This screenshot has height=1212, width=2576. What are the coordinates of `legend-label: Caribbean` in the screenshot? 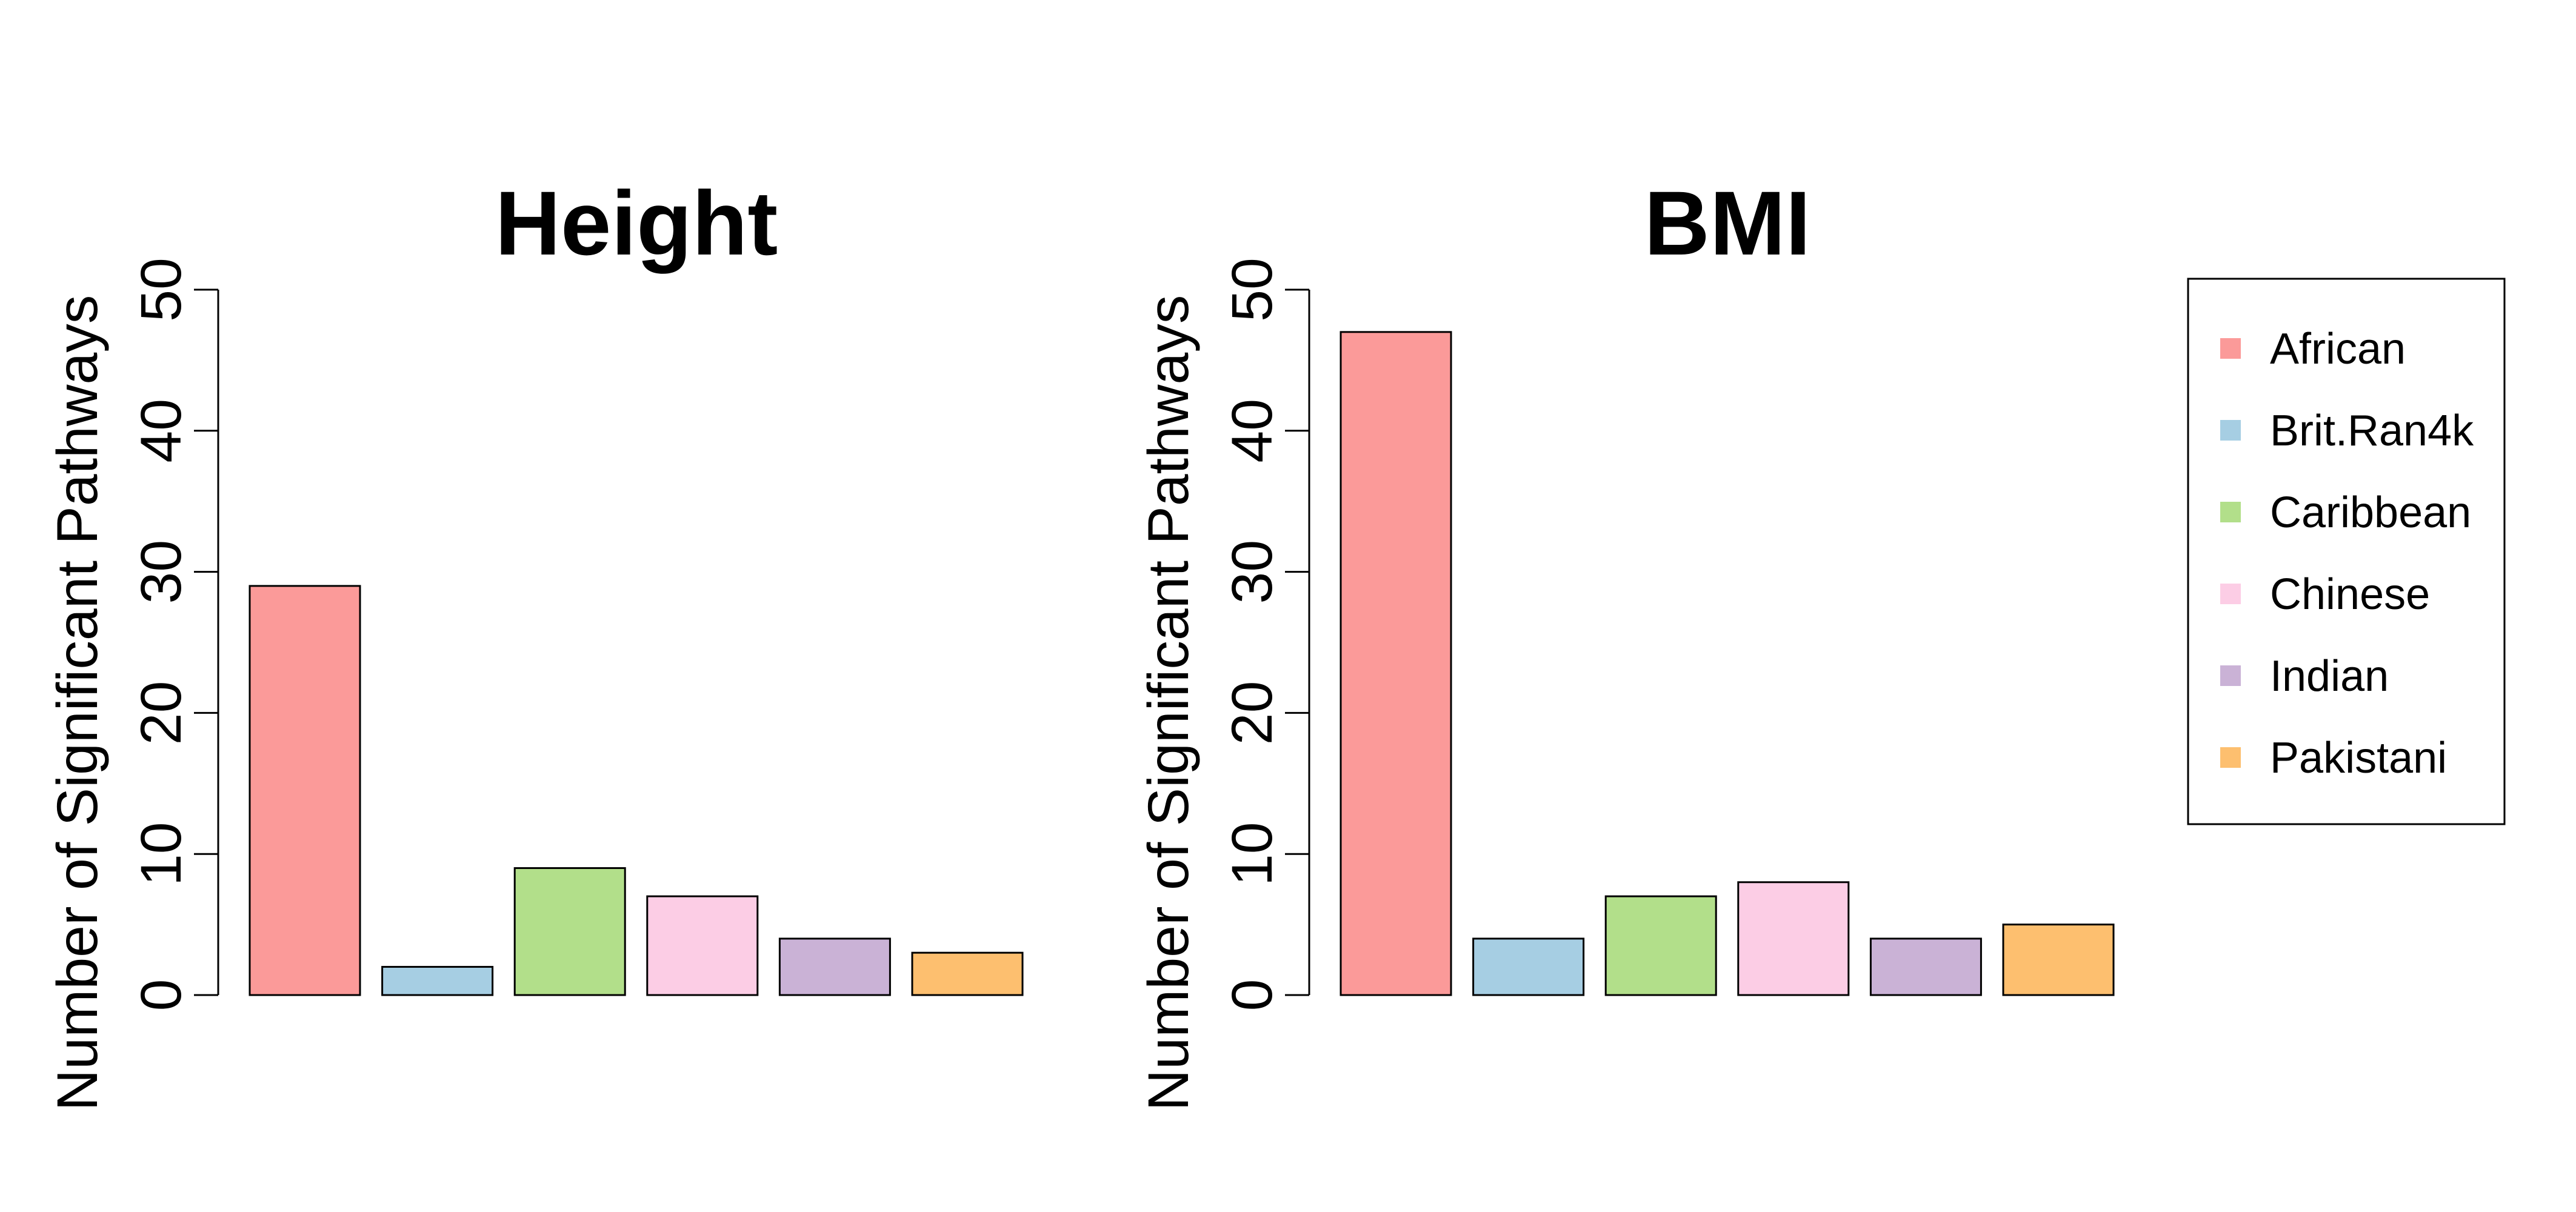 It's located at (2370, 512).